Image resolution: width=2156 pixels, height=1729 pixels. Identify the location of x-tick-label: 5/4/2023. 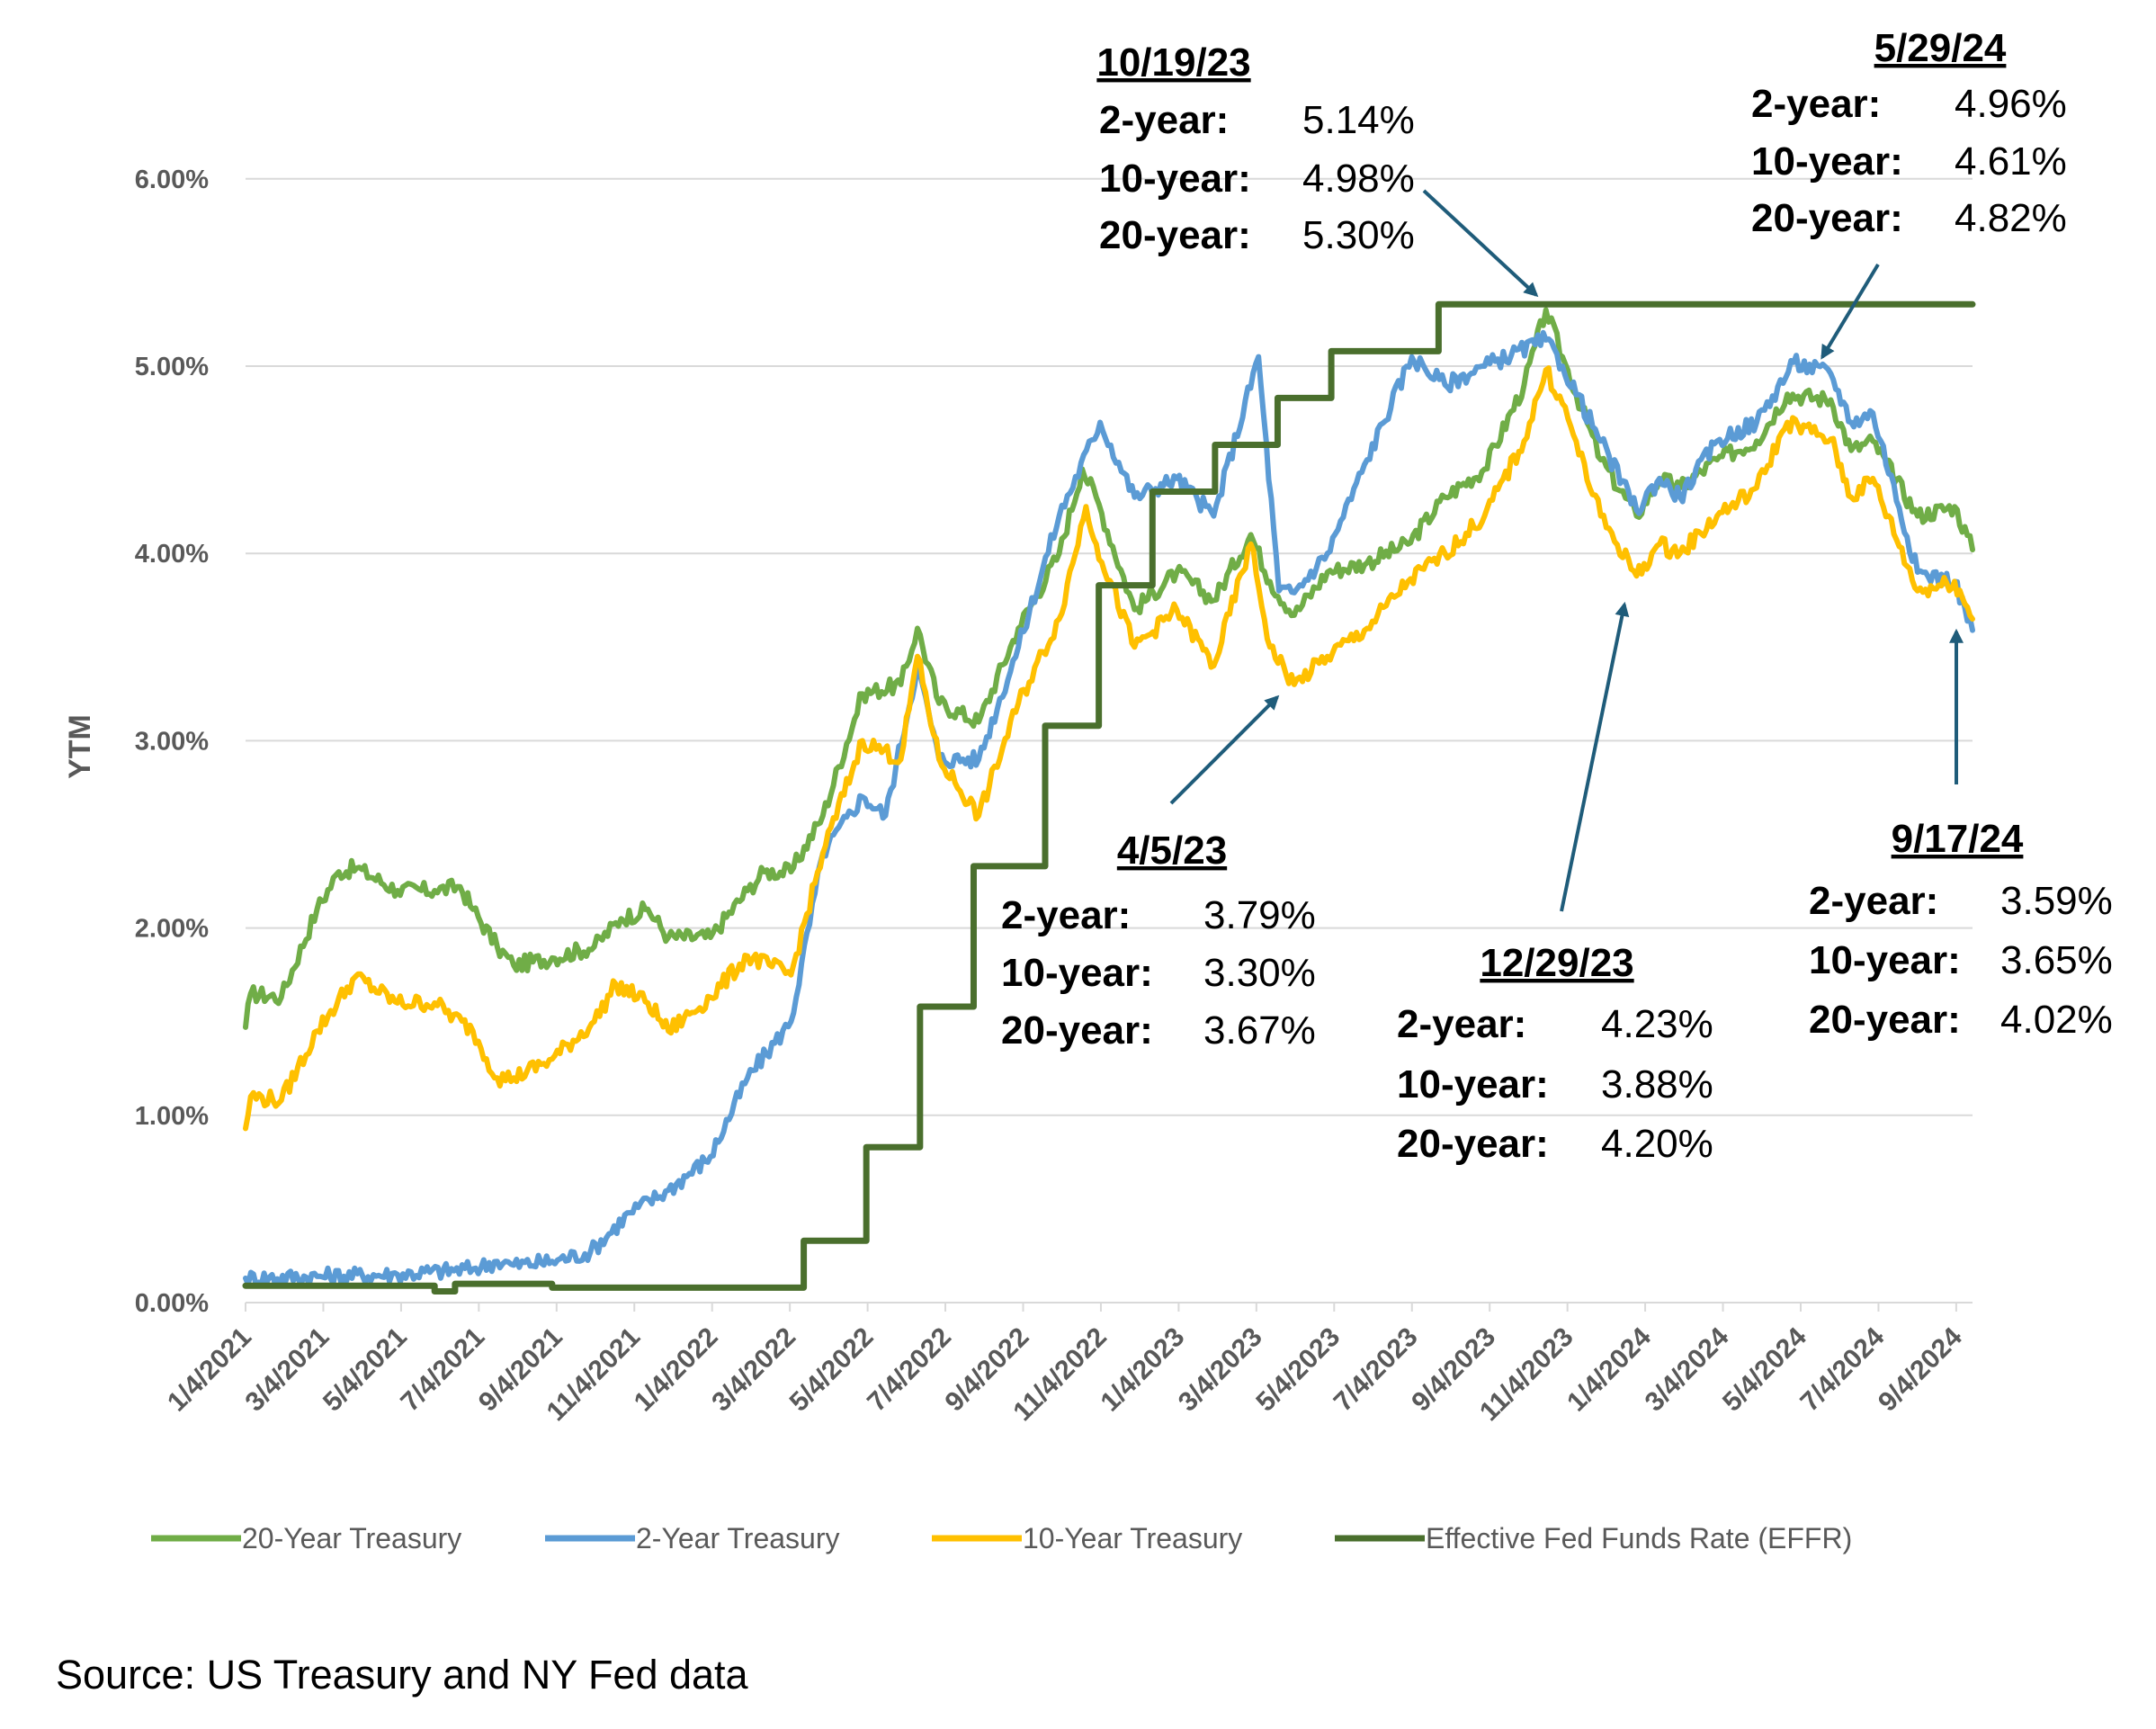
(1298, 1370).